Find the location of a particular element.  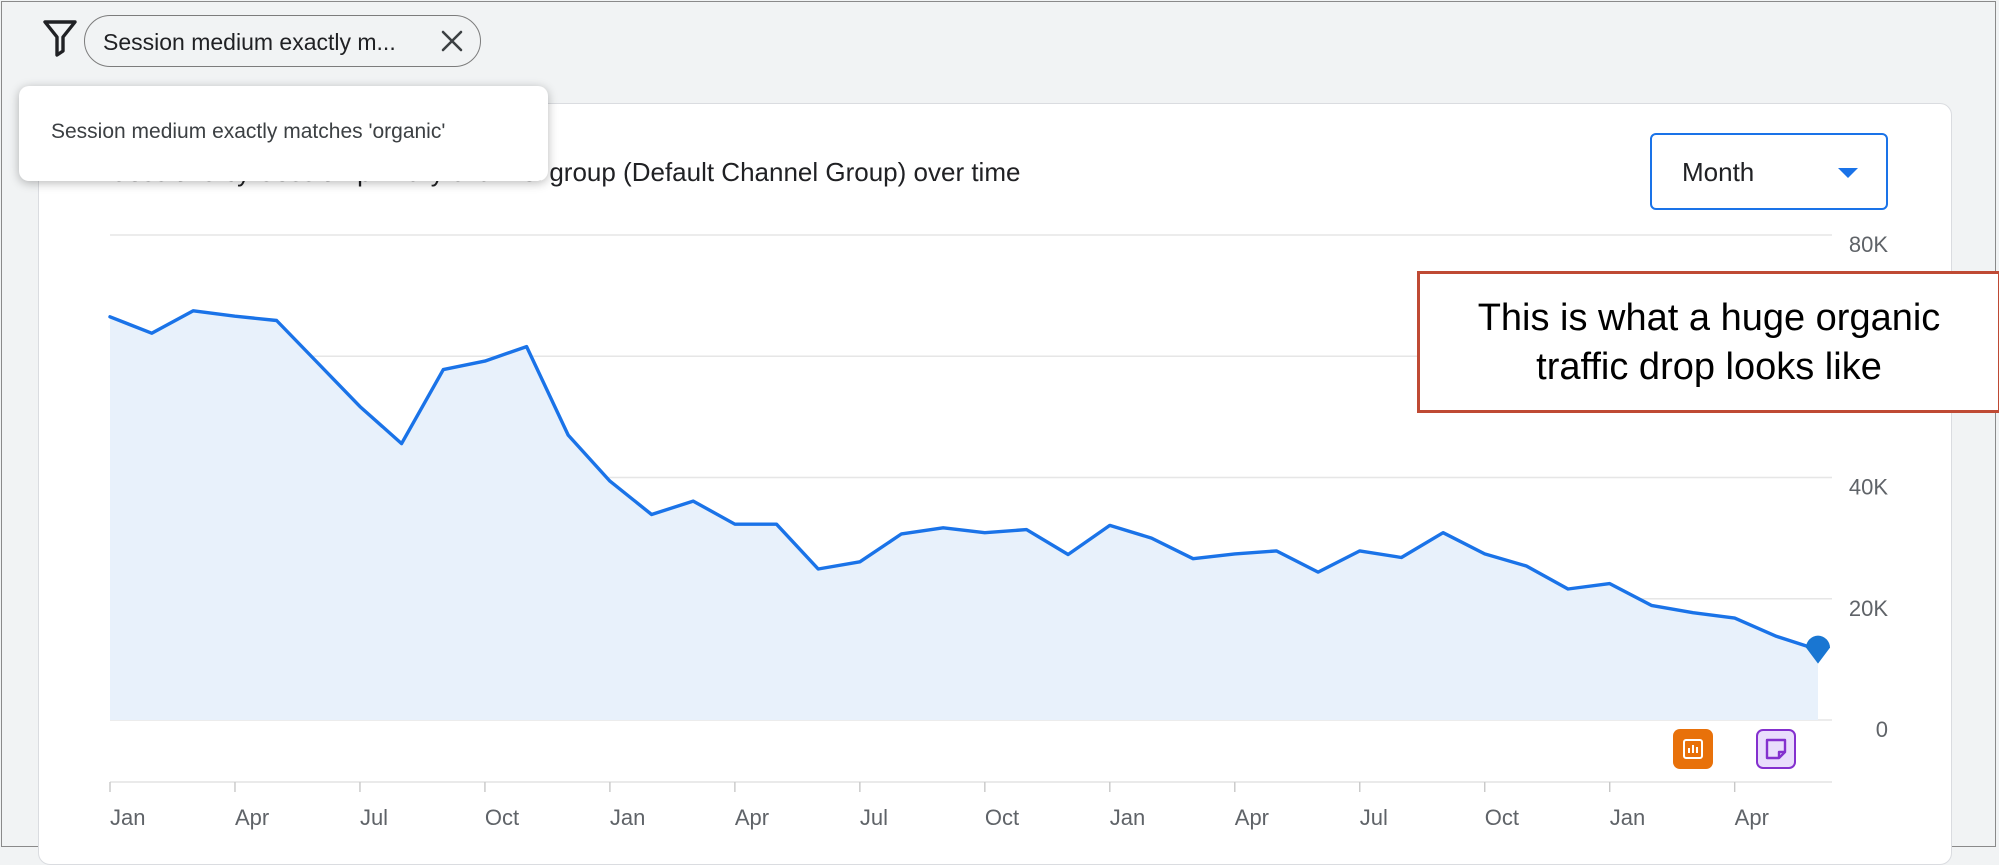

filter-tooltip: Session medium exactly matches 'organic' is located at coordinates (283, 133).